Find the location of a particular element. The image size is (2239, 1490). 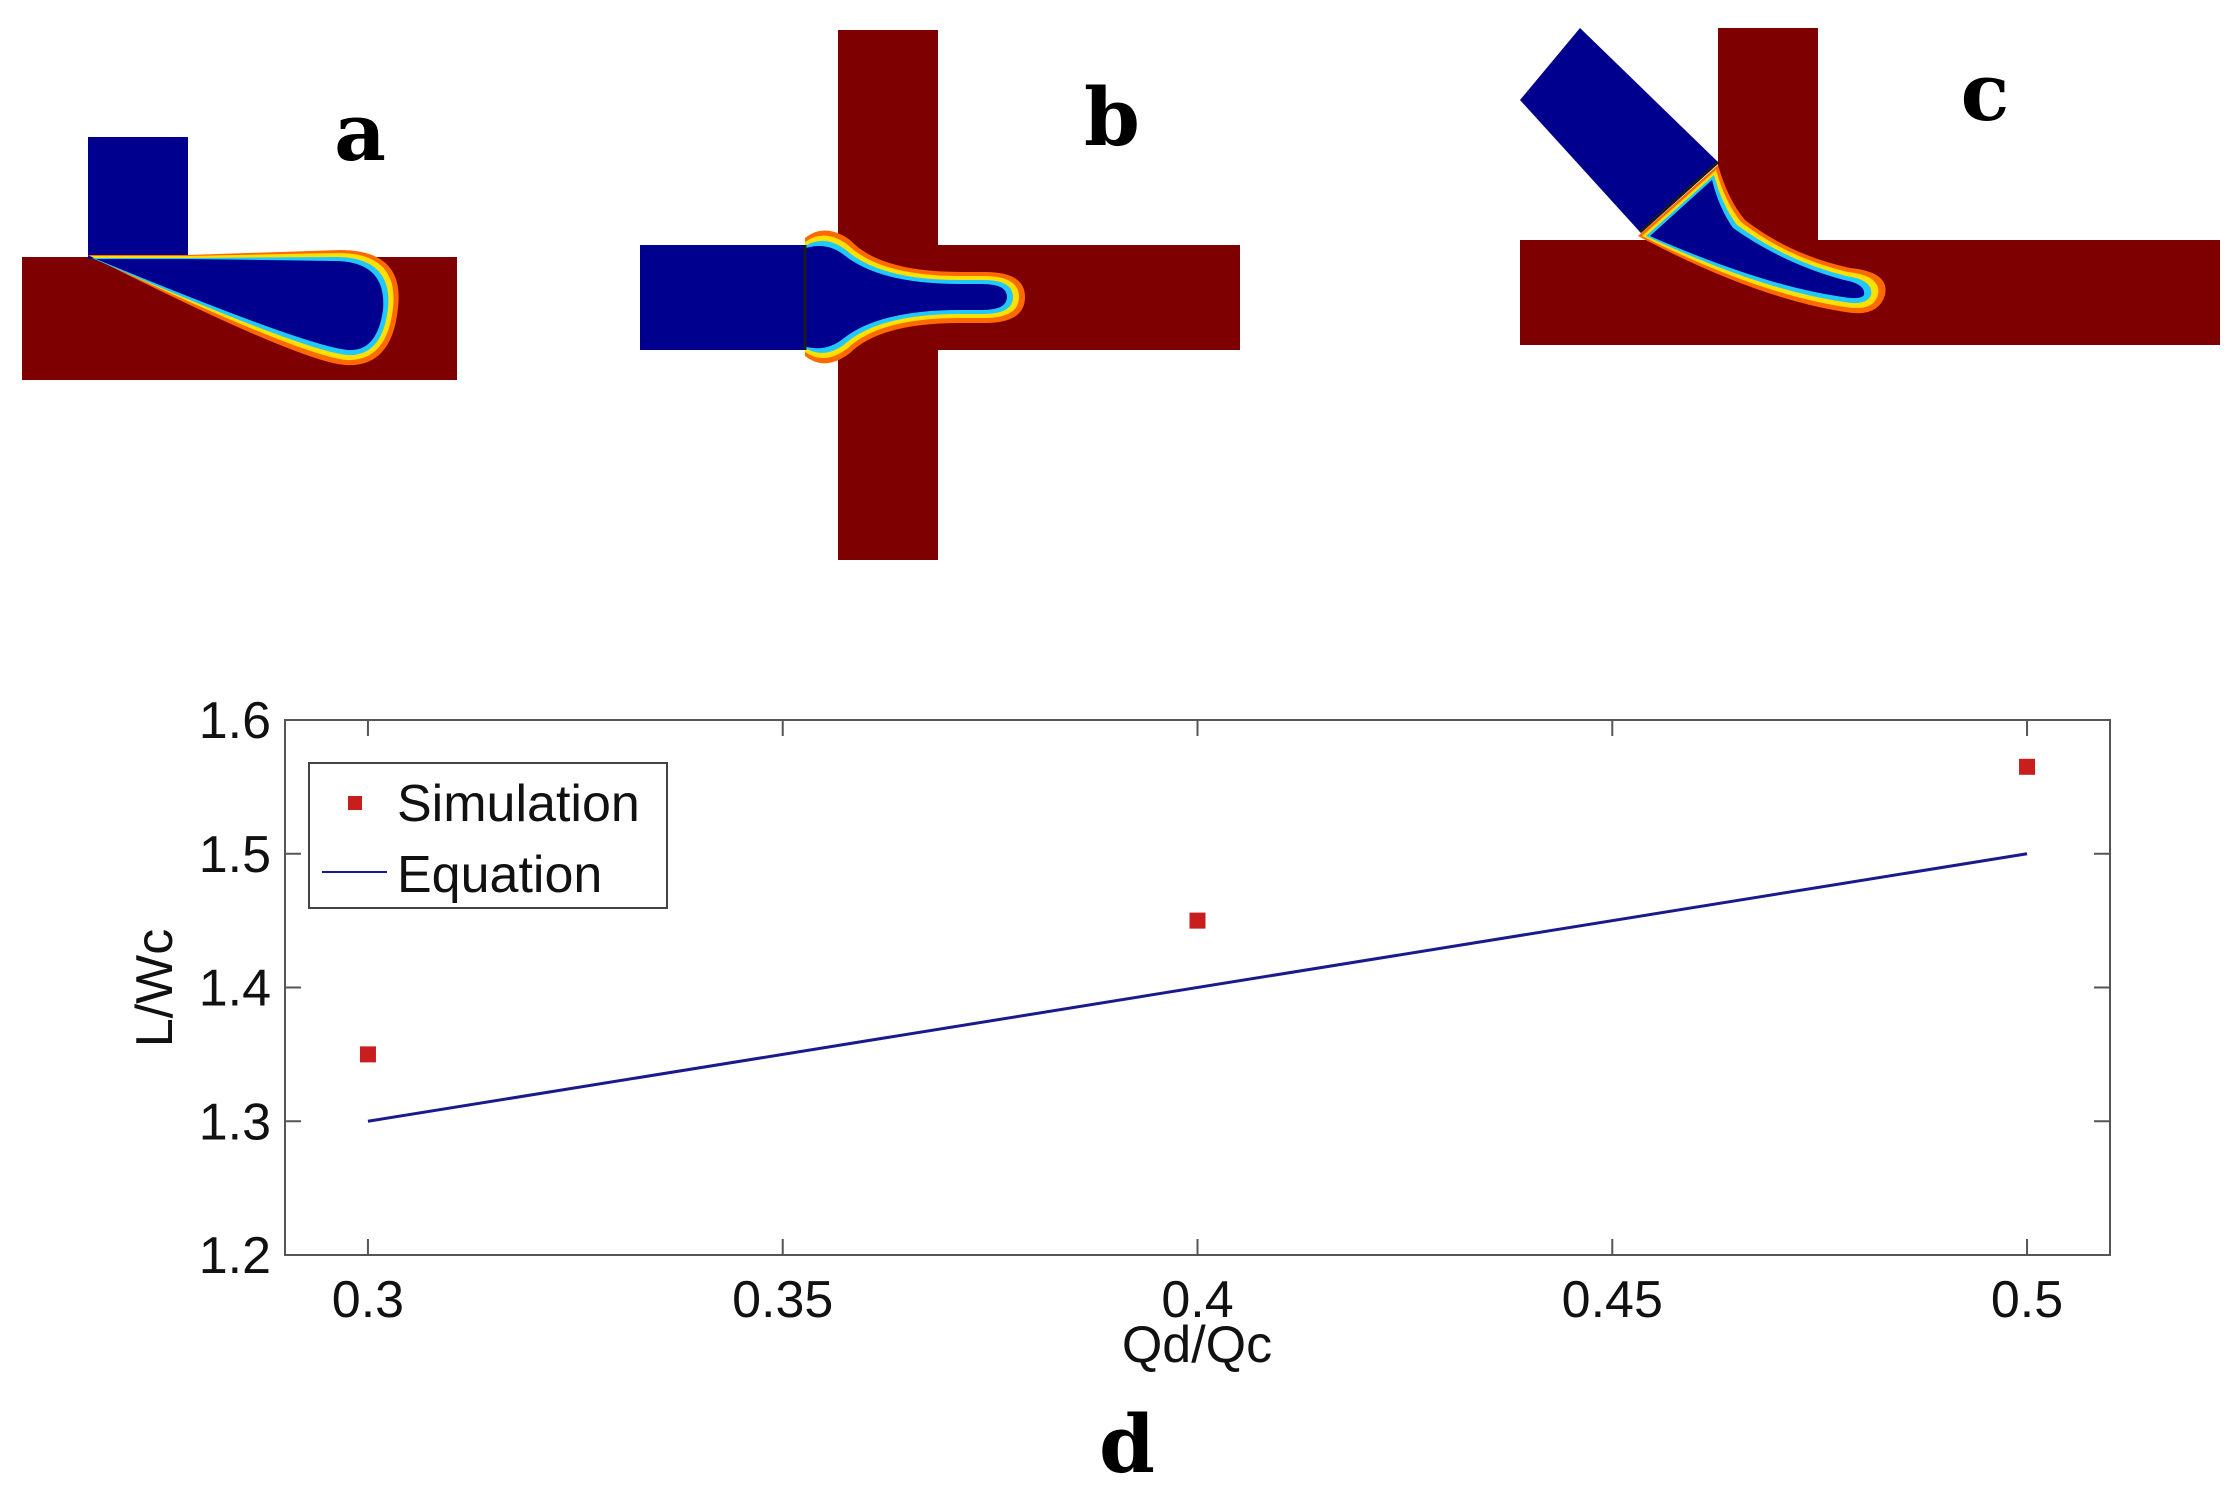

panel-d-label: d is located at coordinates (1127, 1443).